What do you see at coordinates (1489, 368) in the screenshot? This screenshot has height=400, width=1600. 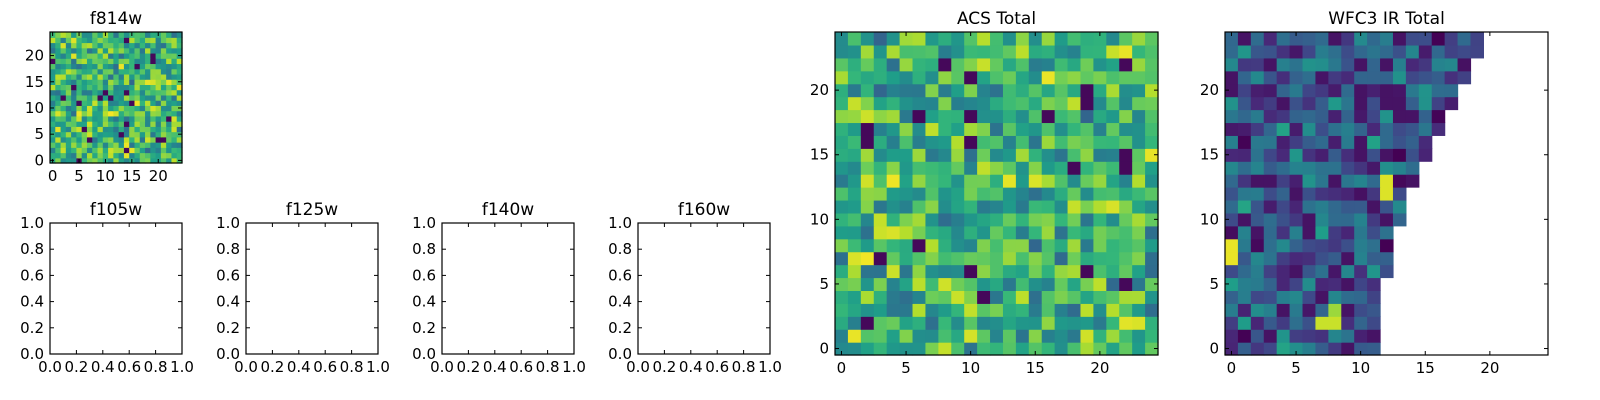 I see `x-tick-label: 20` at bounding box center [1489, 368].